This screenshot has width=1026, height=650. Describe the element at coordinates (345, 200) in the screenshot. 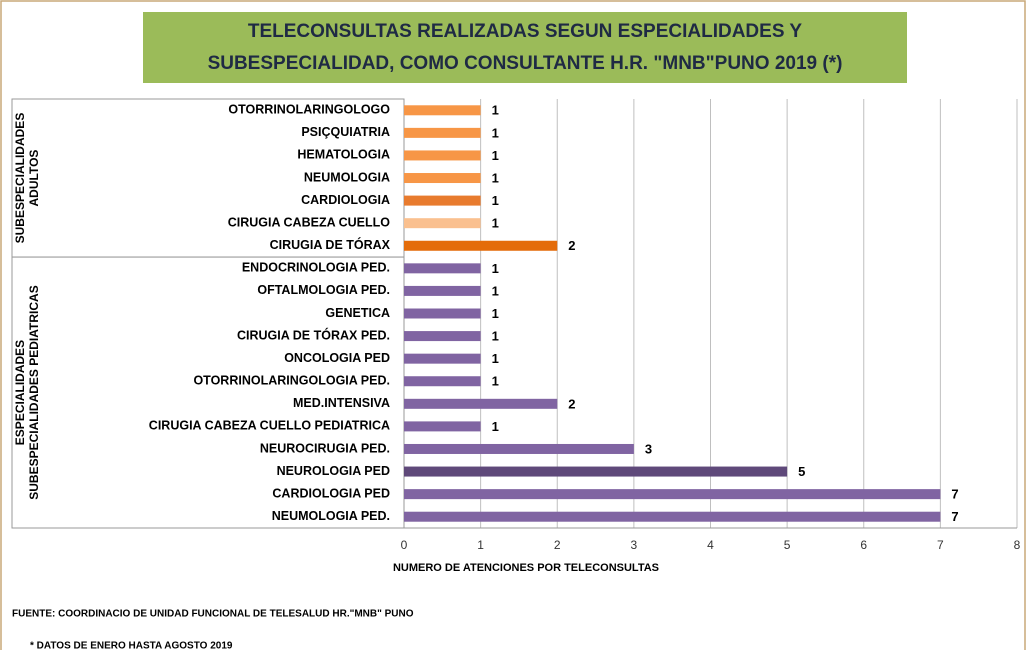

I see `y-tick-label: CARDIOLOGIA` at that location.